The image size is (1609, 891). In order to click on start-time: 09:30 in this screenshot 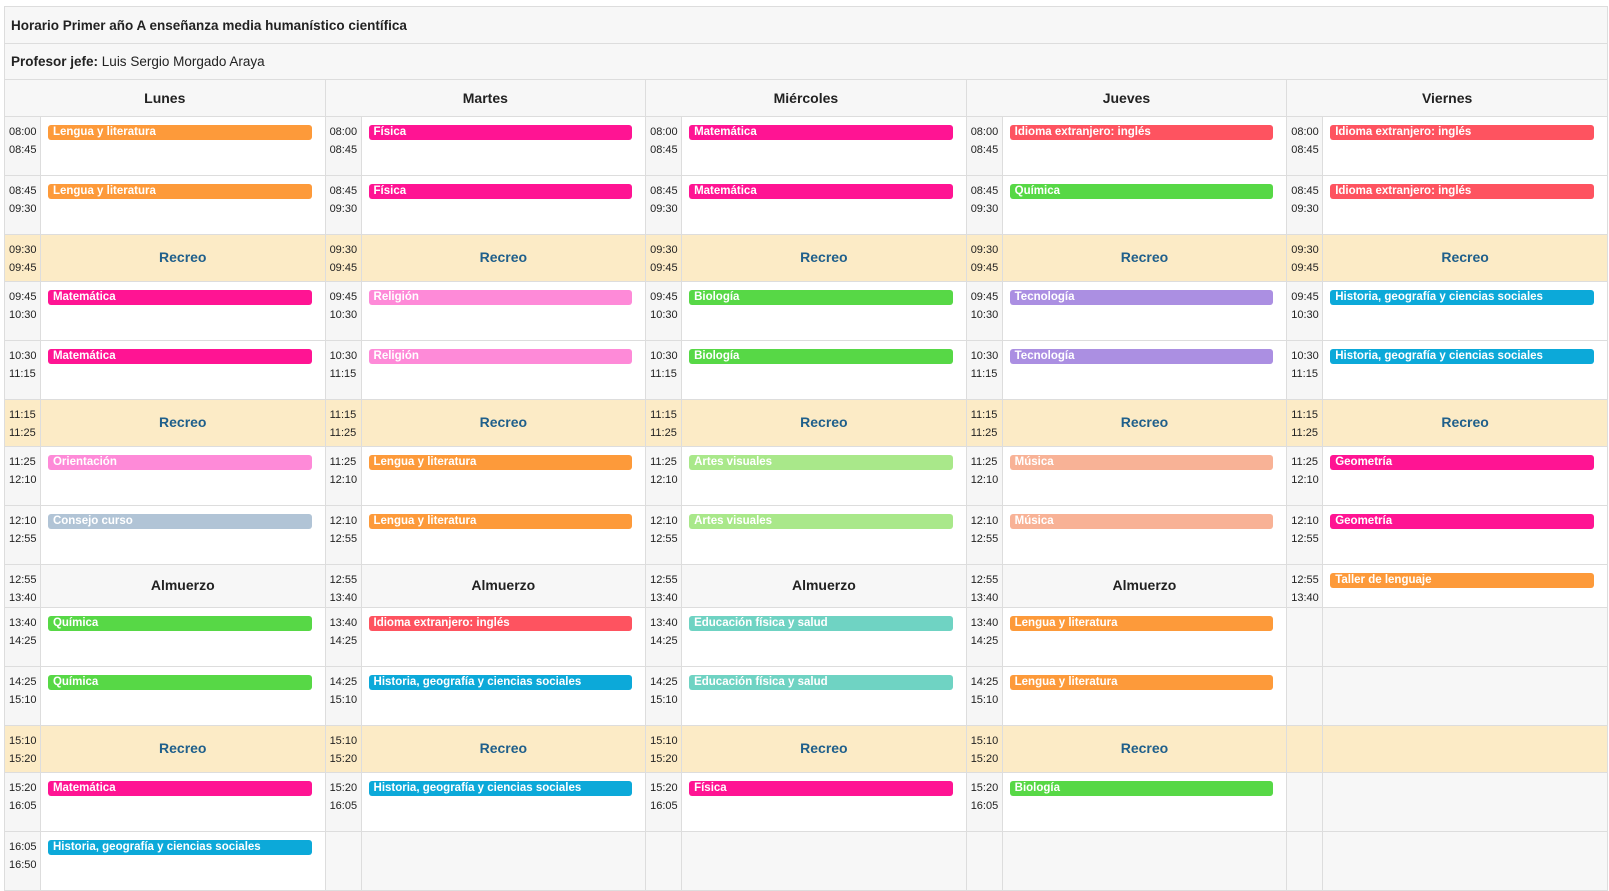, I will do `click(343, 250)`.